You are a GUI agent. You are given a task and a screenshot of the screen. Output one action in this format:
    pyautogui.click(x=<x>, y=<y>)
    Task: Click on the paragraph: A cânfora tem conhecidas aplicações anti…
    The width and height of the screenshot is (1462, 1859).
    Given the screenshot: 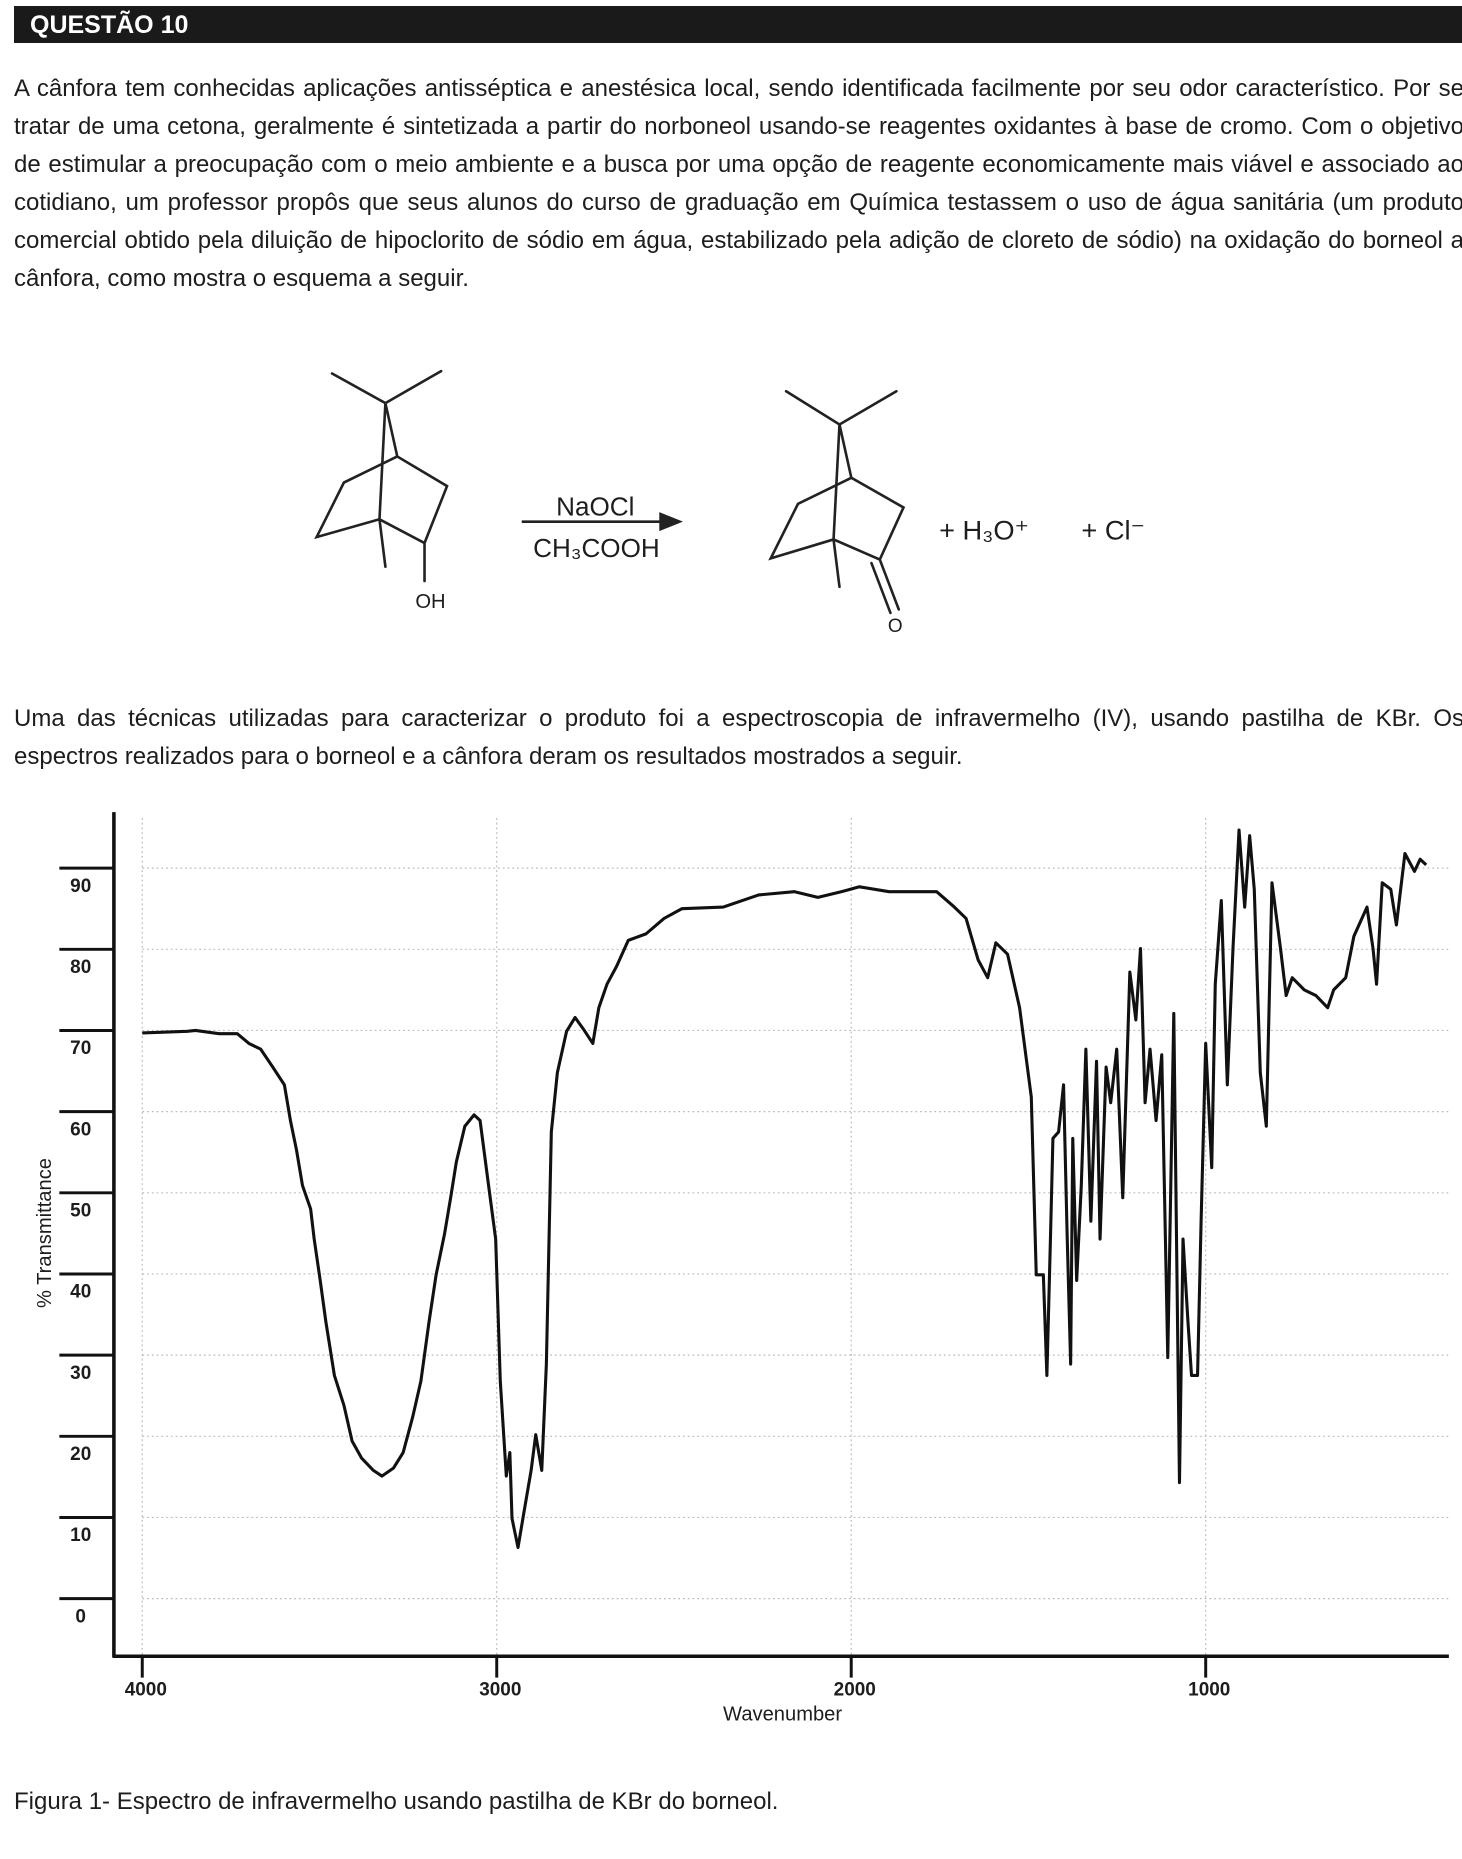 What is the action you would take?
    pyautogui.click(x=738, y=183)
    